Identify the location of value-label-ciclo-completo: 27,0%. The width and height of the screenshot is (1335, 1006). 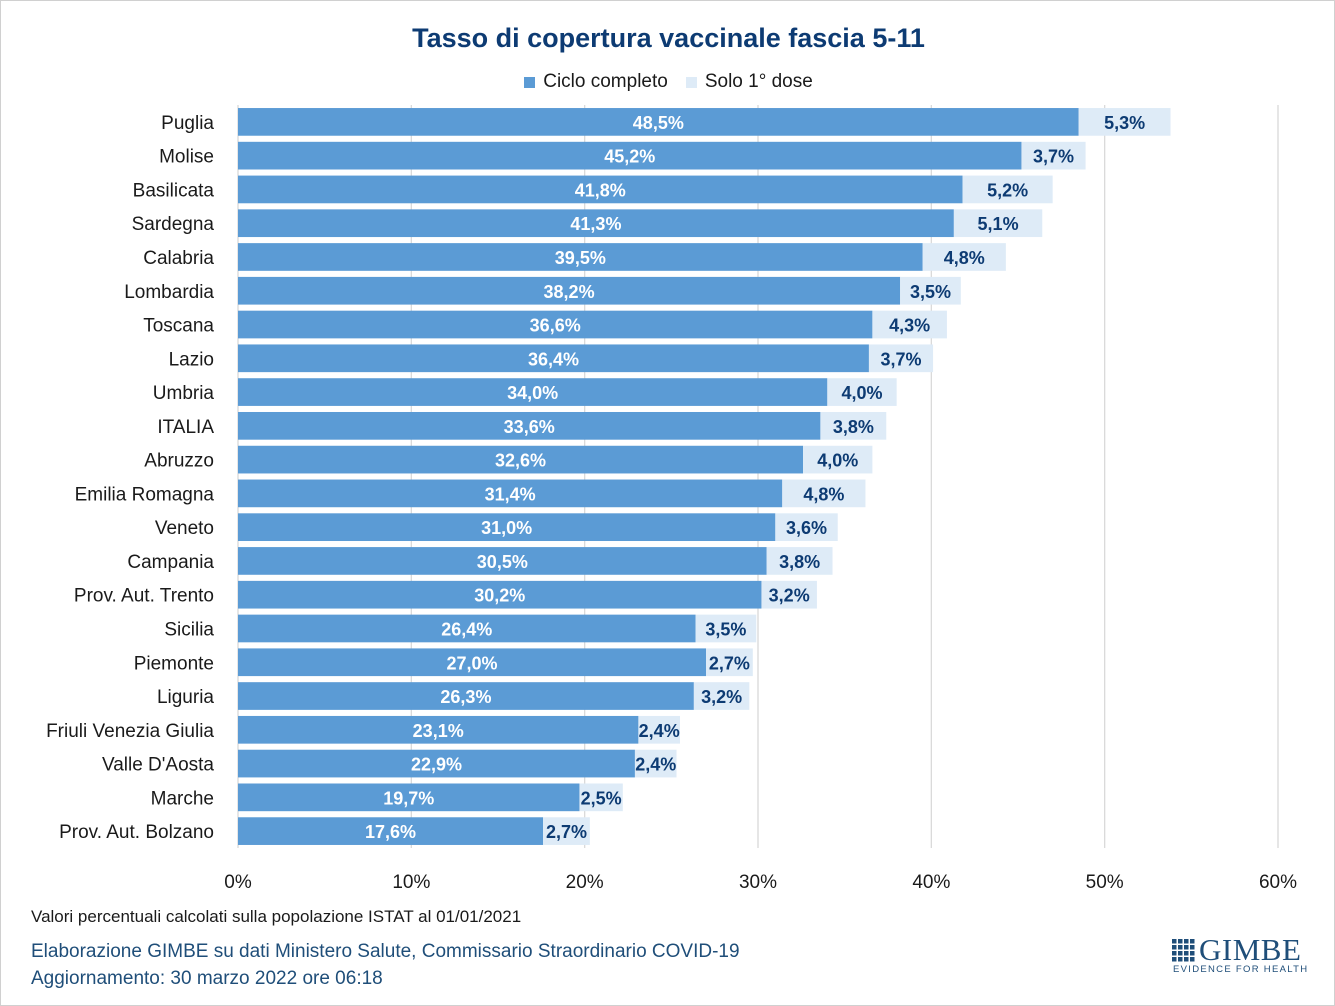
(471, 663).